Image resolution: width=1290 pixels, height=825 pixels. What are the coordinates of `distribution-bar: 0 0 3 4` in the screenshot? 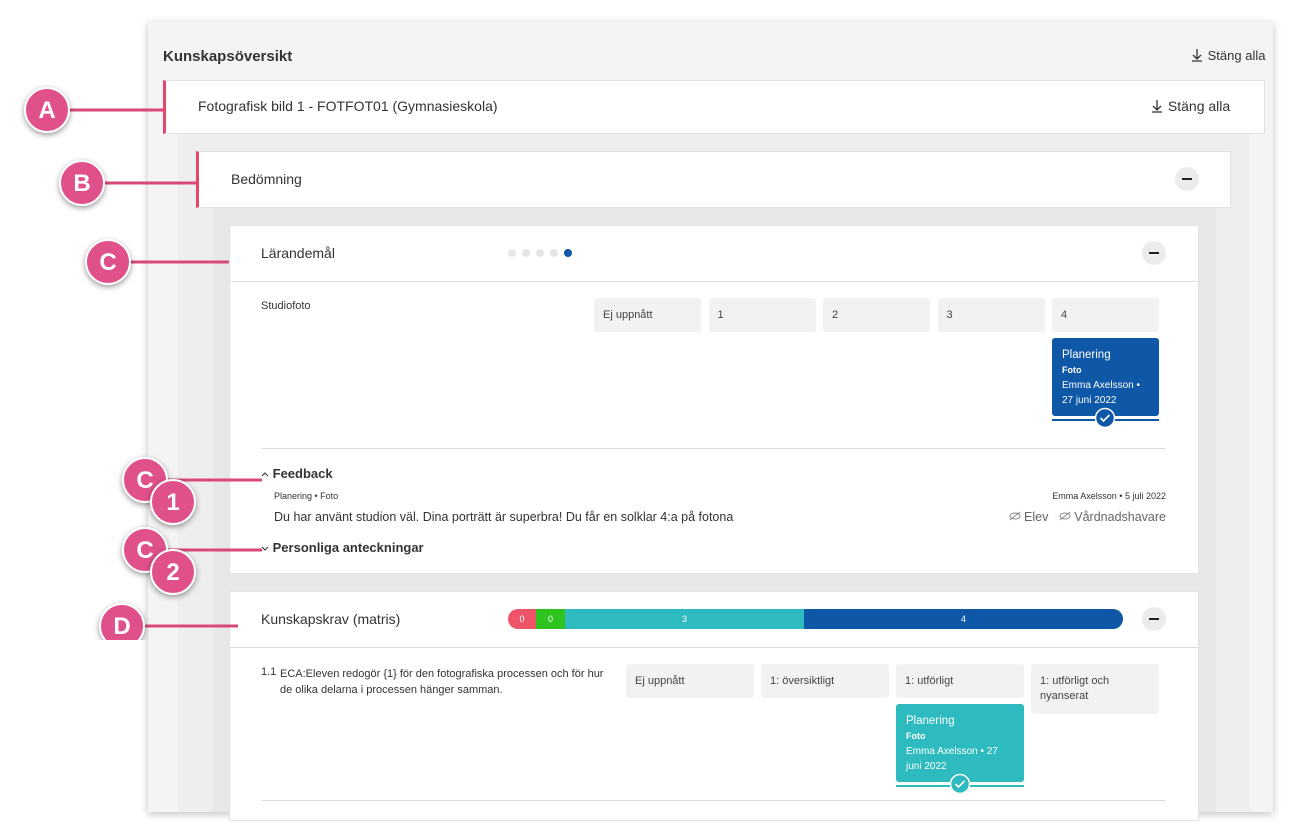 It's located at (815, 619).